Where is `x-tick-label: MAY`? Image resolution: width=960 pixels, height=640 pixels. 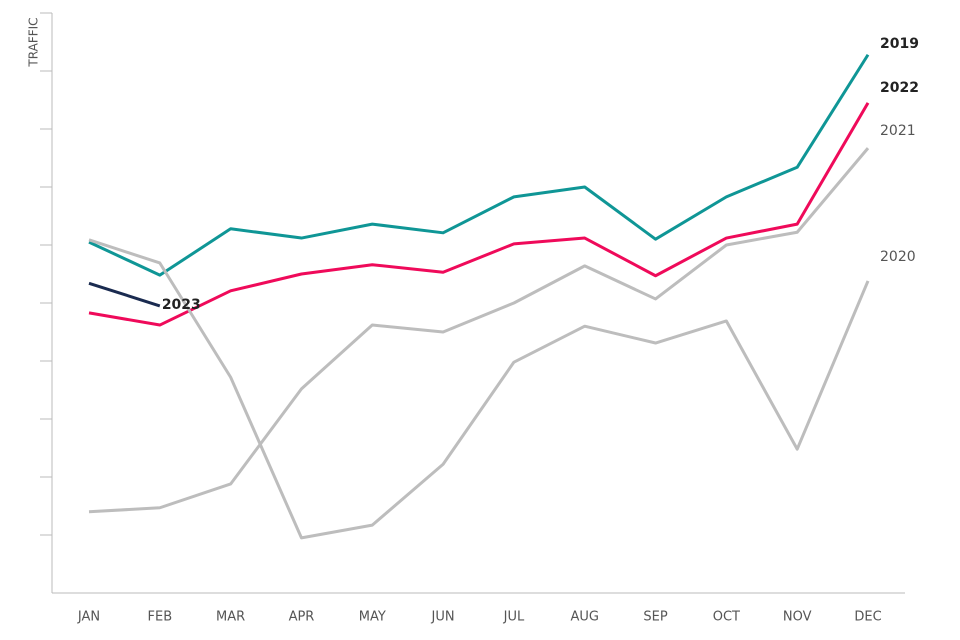
x-tick-label: MAY is located at coordinates (372, 617).